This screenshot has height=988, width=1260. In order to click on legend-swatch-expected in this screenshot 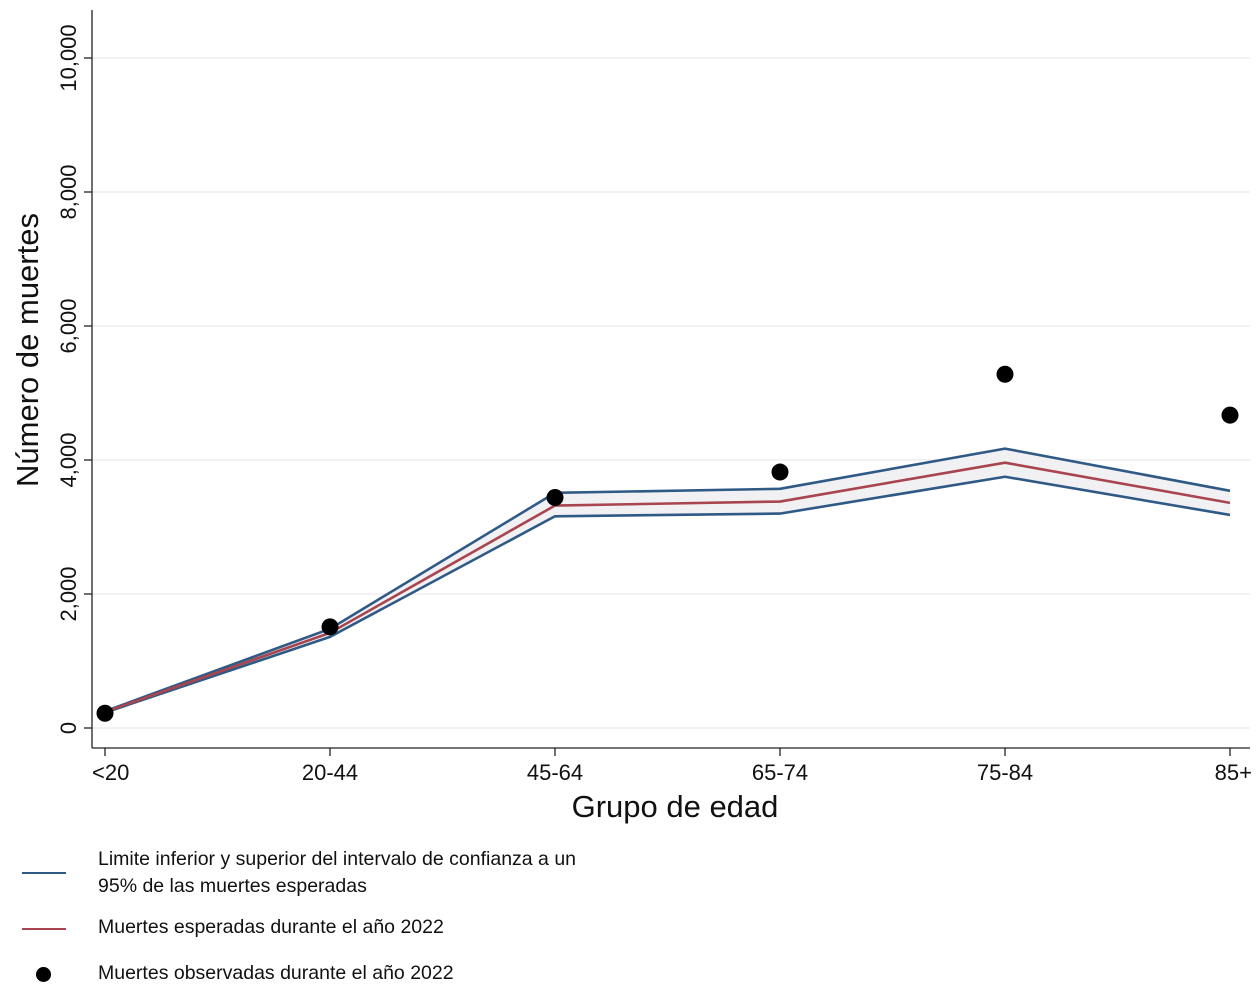, I will do `click(44, 928)`.